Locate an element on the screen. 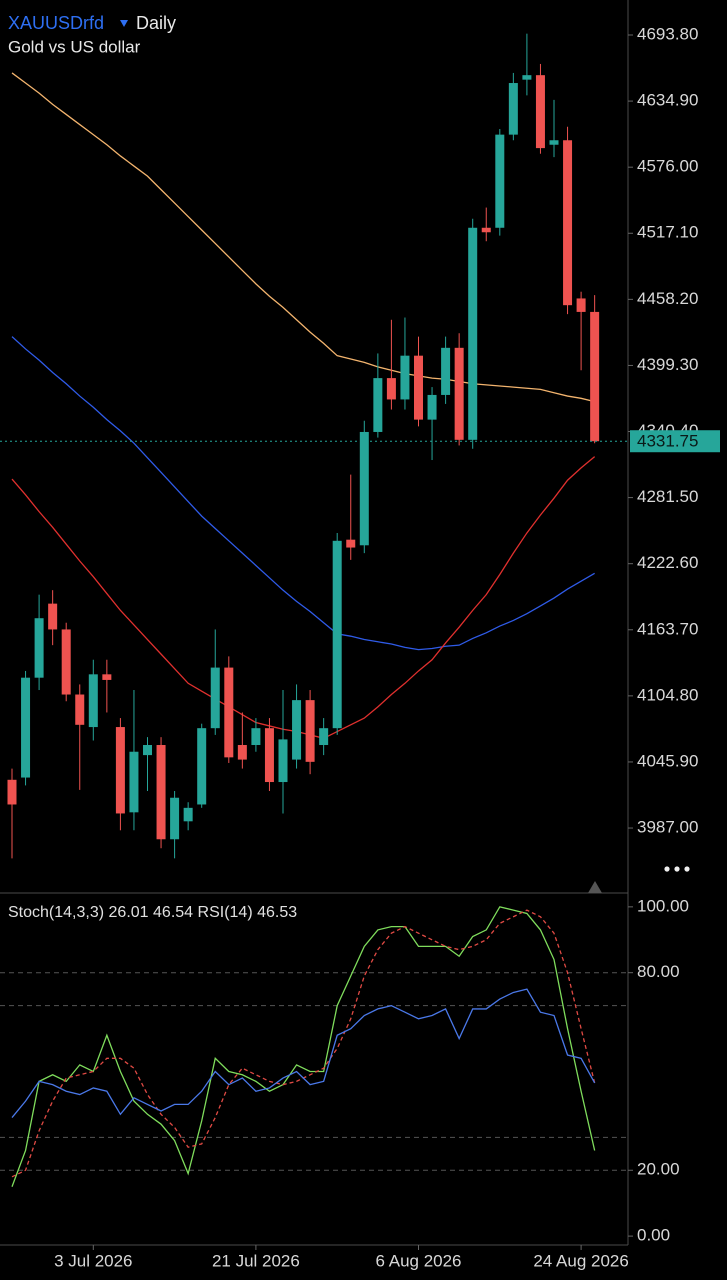  y-tick-label: 4576.00 is located at coordinates (667, 166).